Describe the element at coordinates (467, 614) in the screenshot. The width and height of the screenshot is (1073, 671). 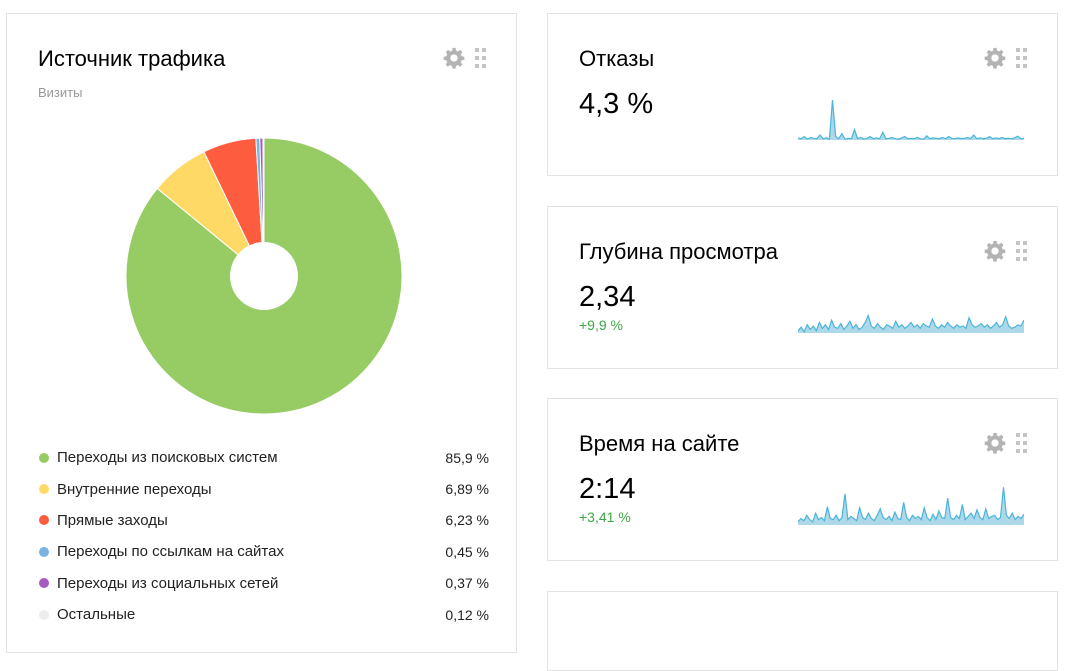
I see `legend-value: 0,12 %` at that location.